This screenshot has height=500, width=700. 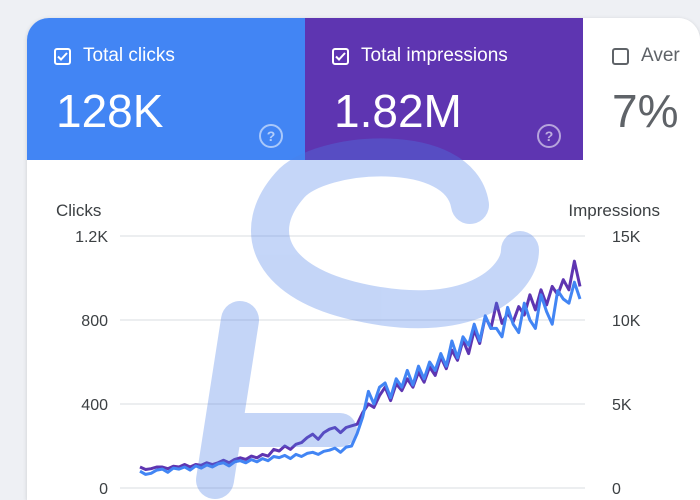 I want to click on card-value: 128K, so click(x=110, y=111).